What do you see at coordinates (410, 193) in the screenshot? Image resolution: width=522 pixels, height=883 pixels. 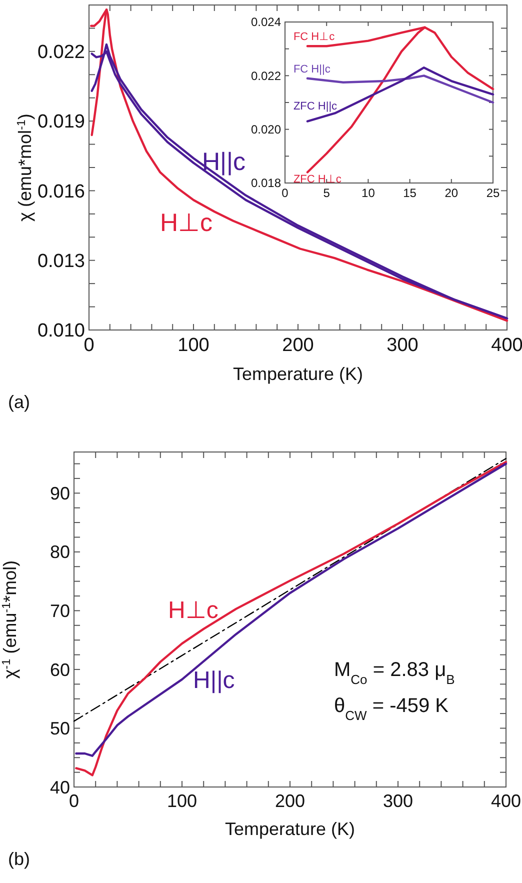 I see `x-tick-label: 15` at bounding box center [410, 193].